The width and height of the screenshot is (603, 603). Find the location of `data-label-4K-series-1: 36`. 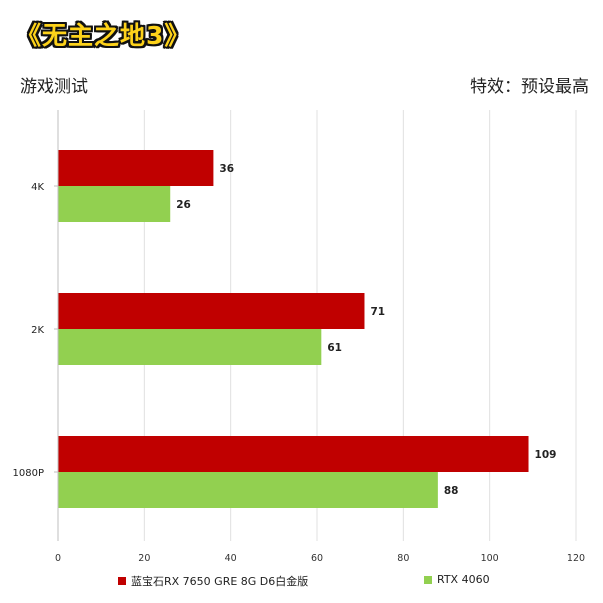

data-label-4K-series-1: 36 is located at coordinates (226, 169).